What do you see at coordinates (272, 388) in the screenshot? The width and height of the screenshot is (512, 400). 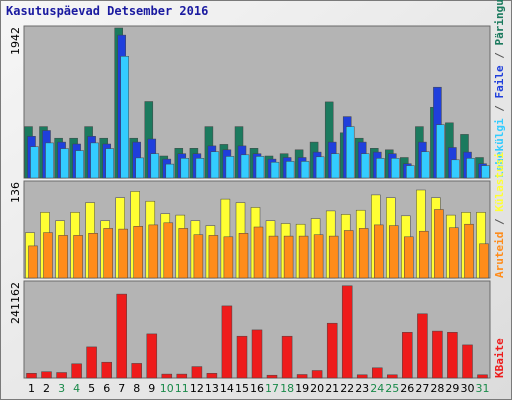 I see `day-label-17: 17` at bounding box center [272, 388].